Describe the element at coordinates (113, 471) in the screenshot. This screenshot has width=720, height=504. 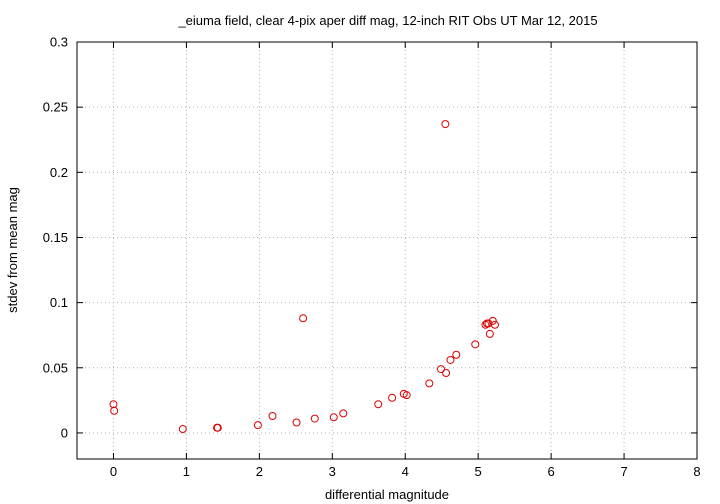
I see `x-tick-label: 0` at that location.